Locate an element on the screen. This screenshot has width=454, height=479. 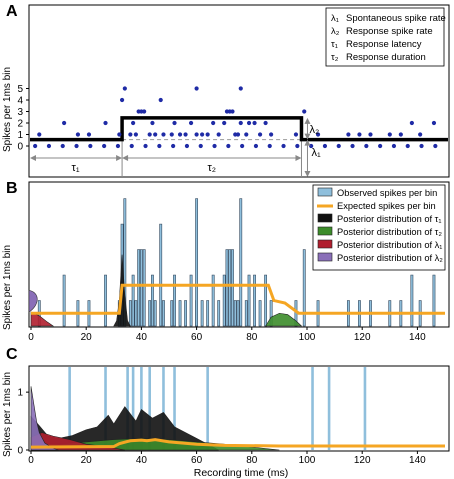
xtick-label-b: 60 is located at coordinates (197, 337).